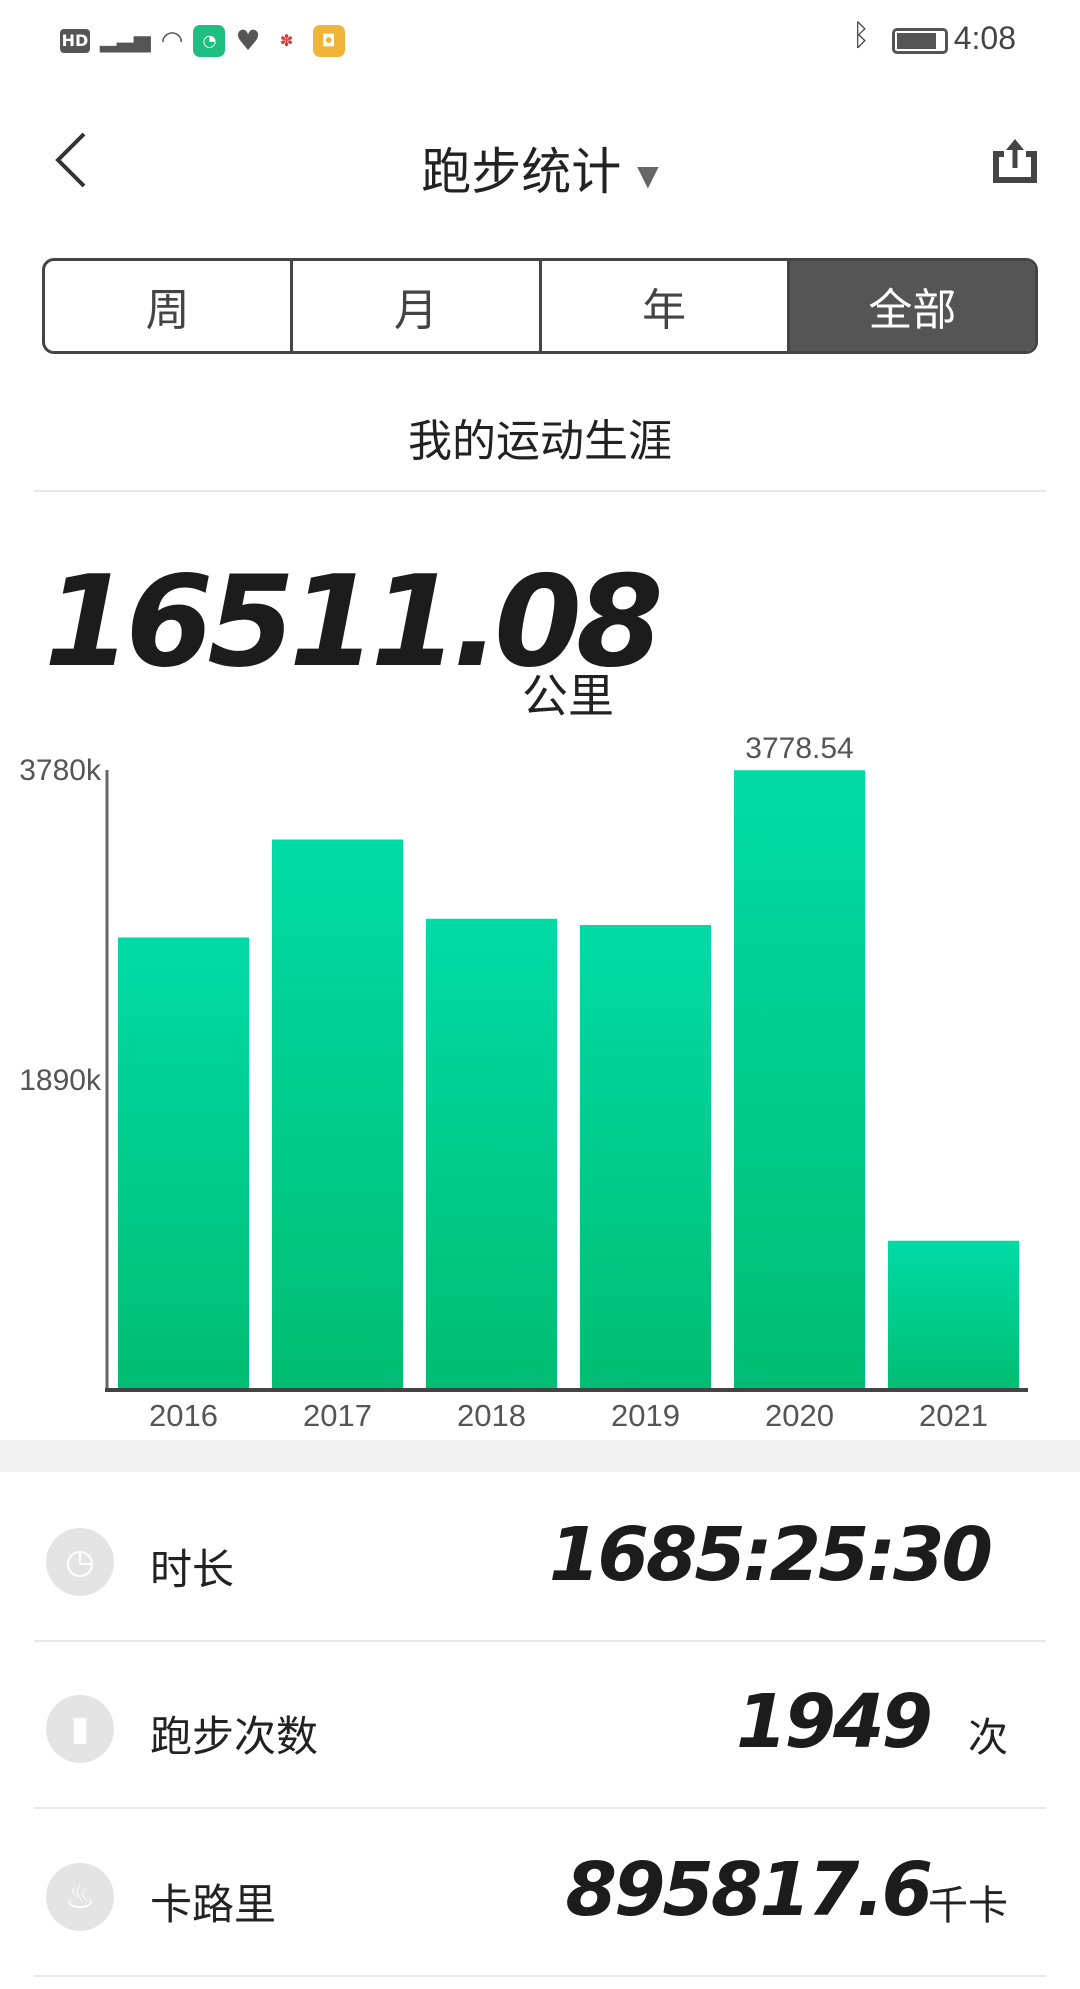 This screenshot has width=1080, height=1989. I want to click on period-tabs: 周 月 年 全部, so click(540, 306).